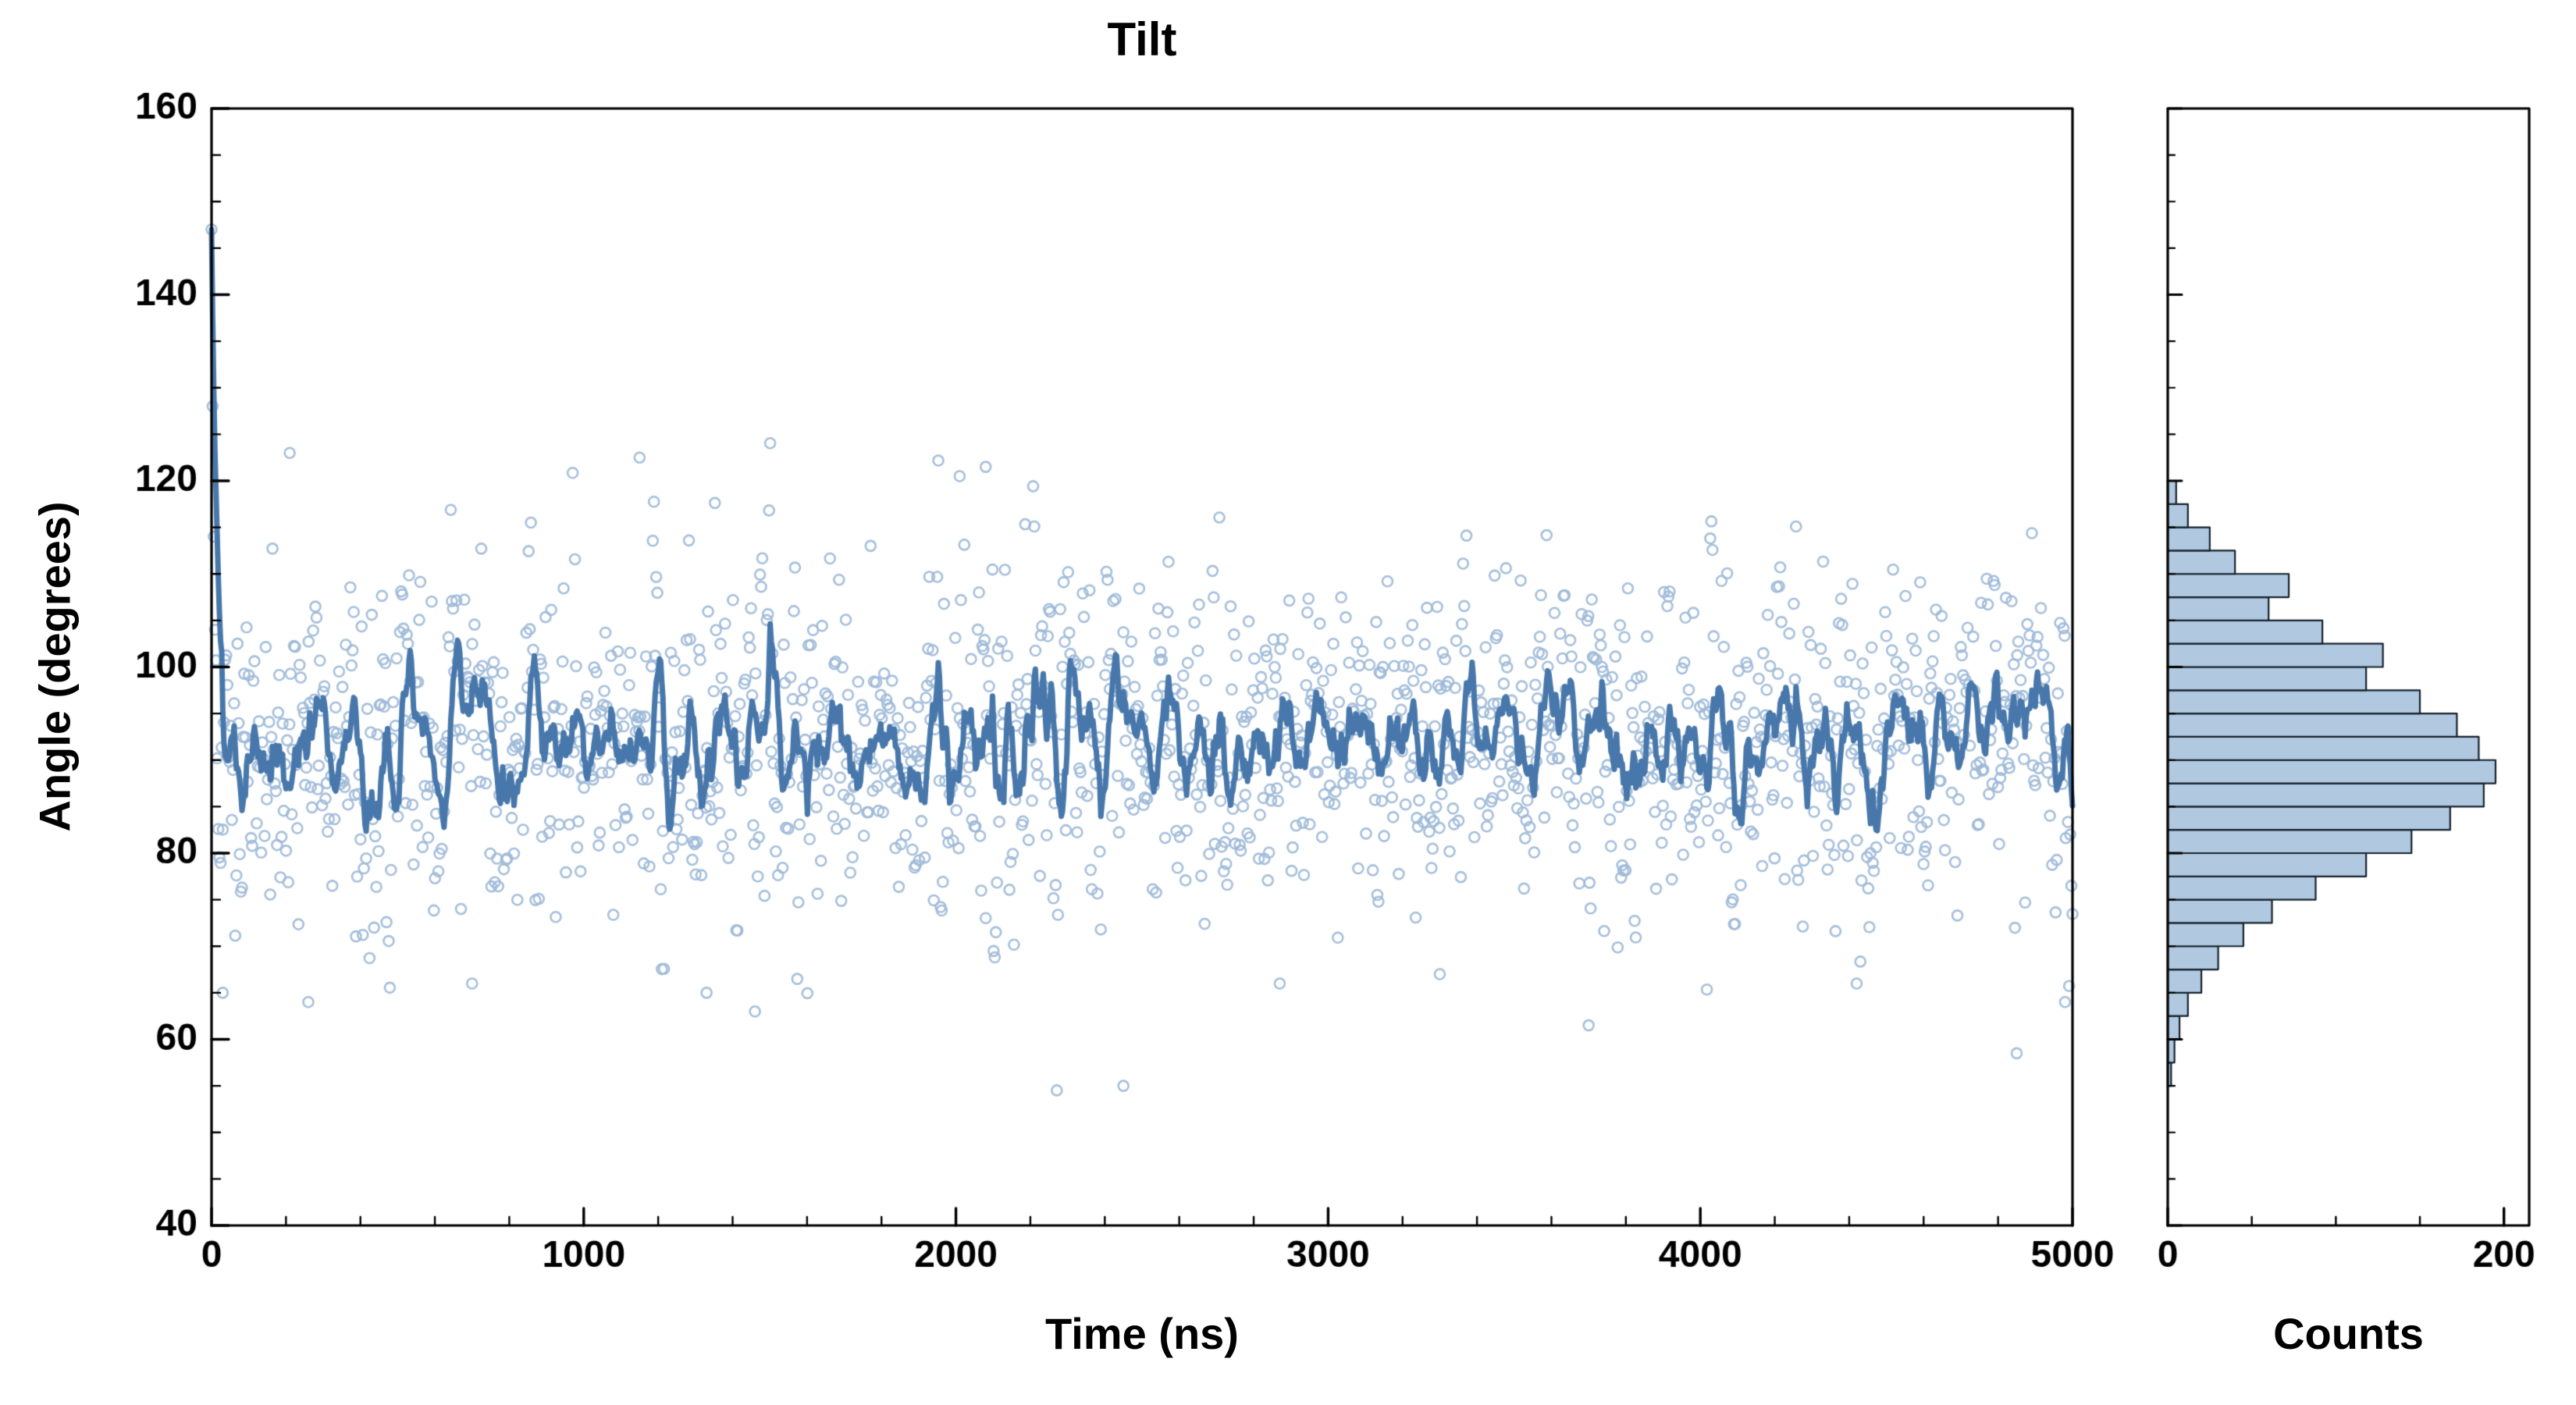  Describe the element at coordinates (1142, 40) in the screenshot. I see `chart-title: Tilt` at that location.